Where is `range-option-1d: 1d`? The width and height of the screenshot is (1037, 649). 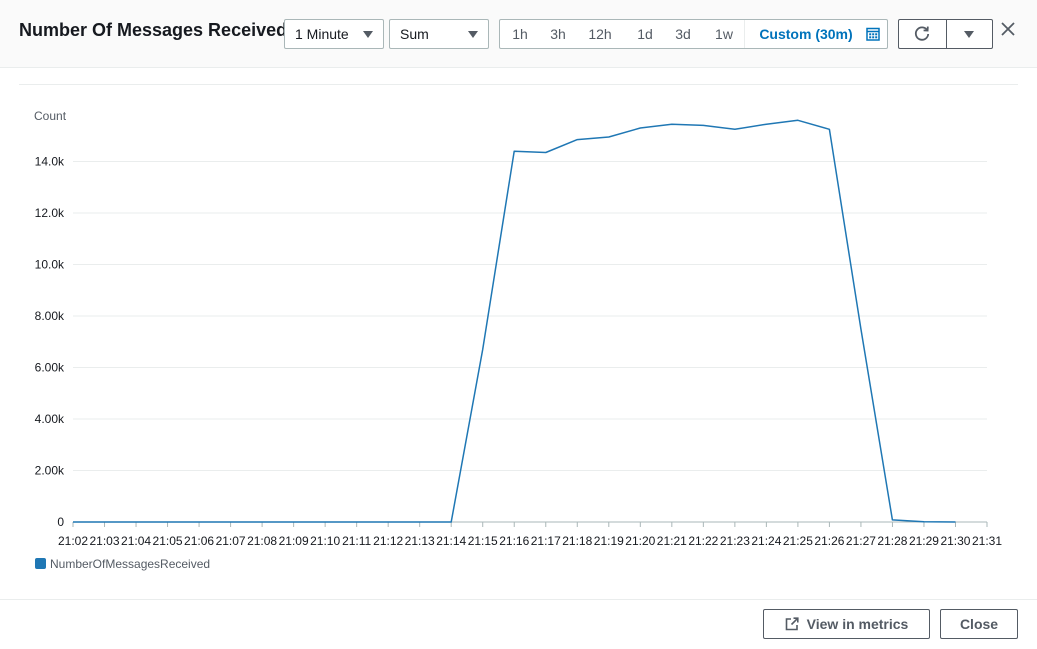 range-option-1d: 1d is located at coordinates (645, 34).